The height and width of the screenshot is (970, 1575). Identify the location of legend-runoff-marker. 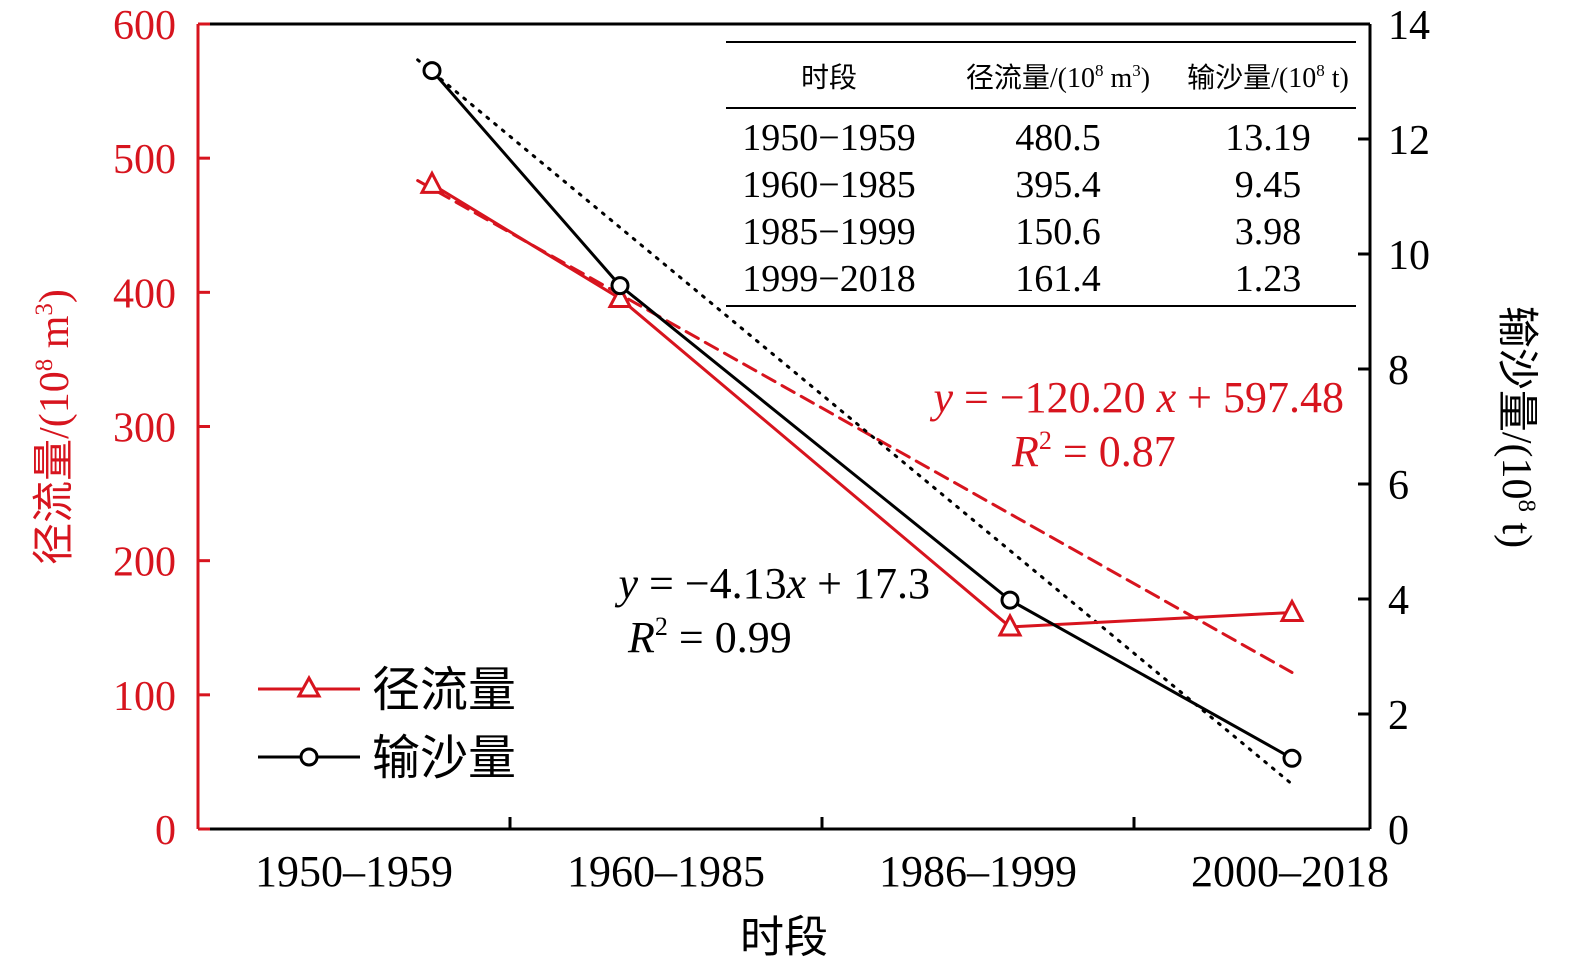
(309, 686).